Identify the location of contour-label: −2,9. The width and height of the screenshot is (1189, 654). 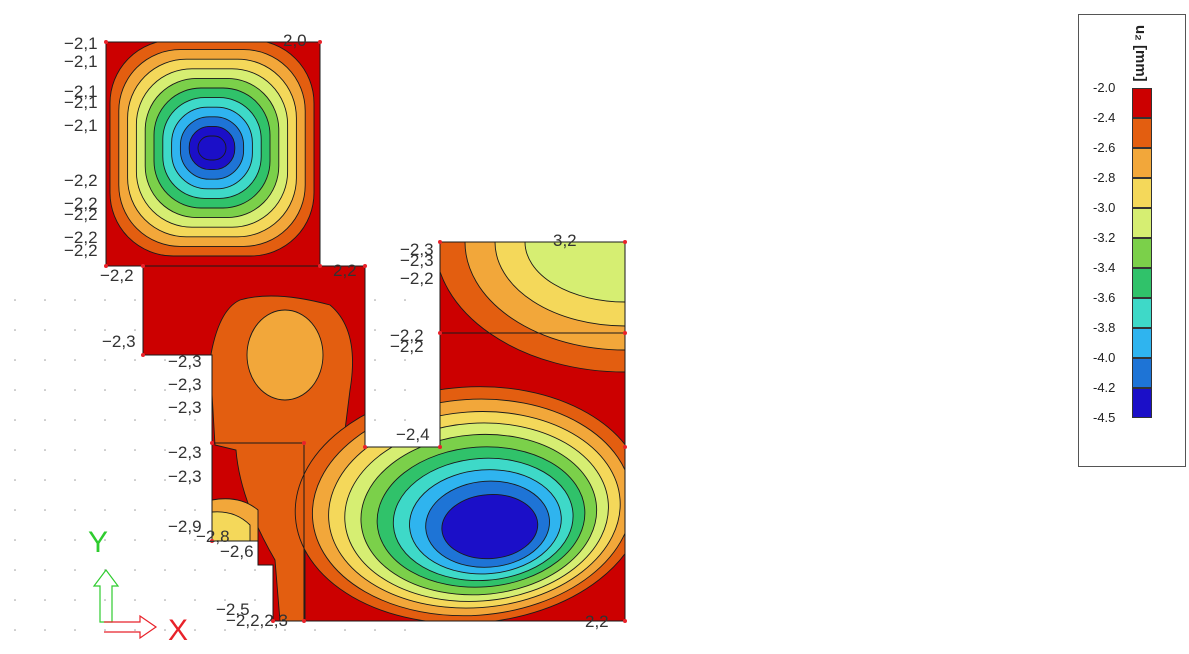
(185, 526).